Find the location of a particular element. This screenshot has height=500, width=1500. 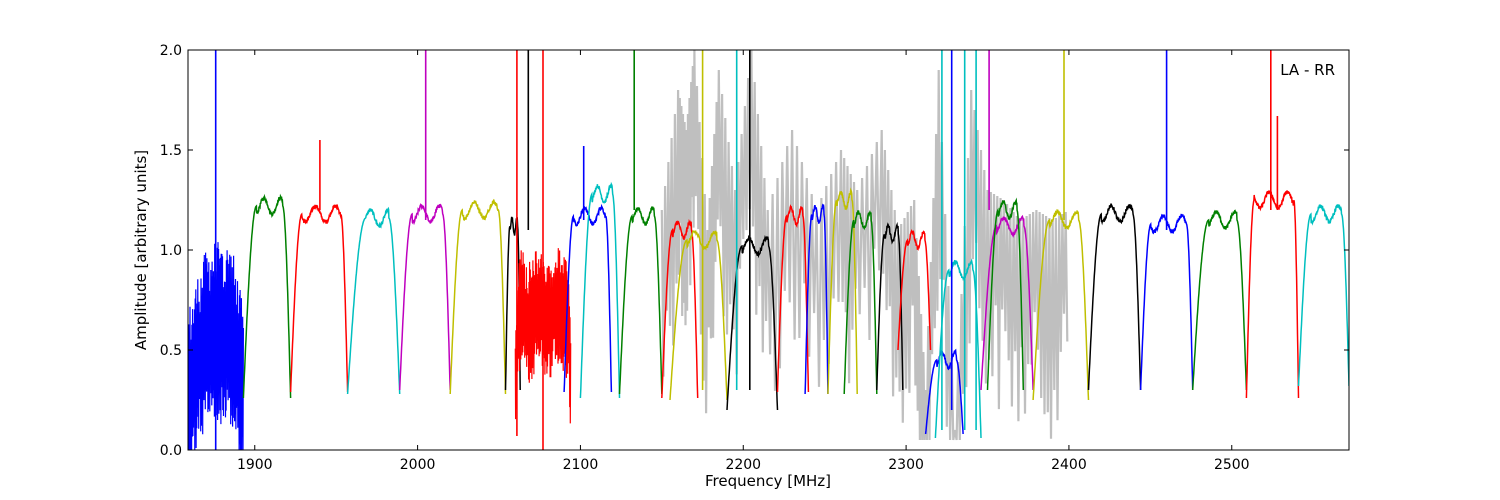

x-tick-label: 2400 is located at coordinates (1069, 465).